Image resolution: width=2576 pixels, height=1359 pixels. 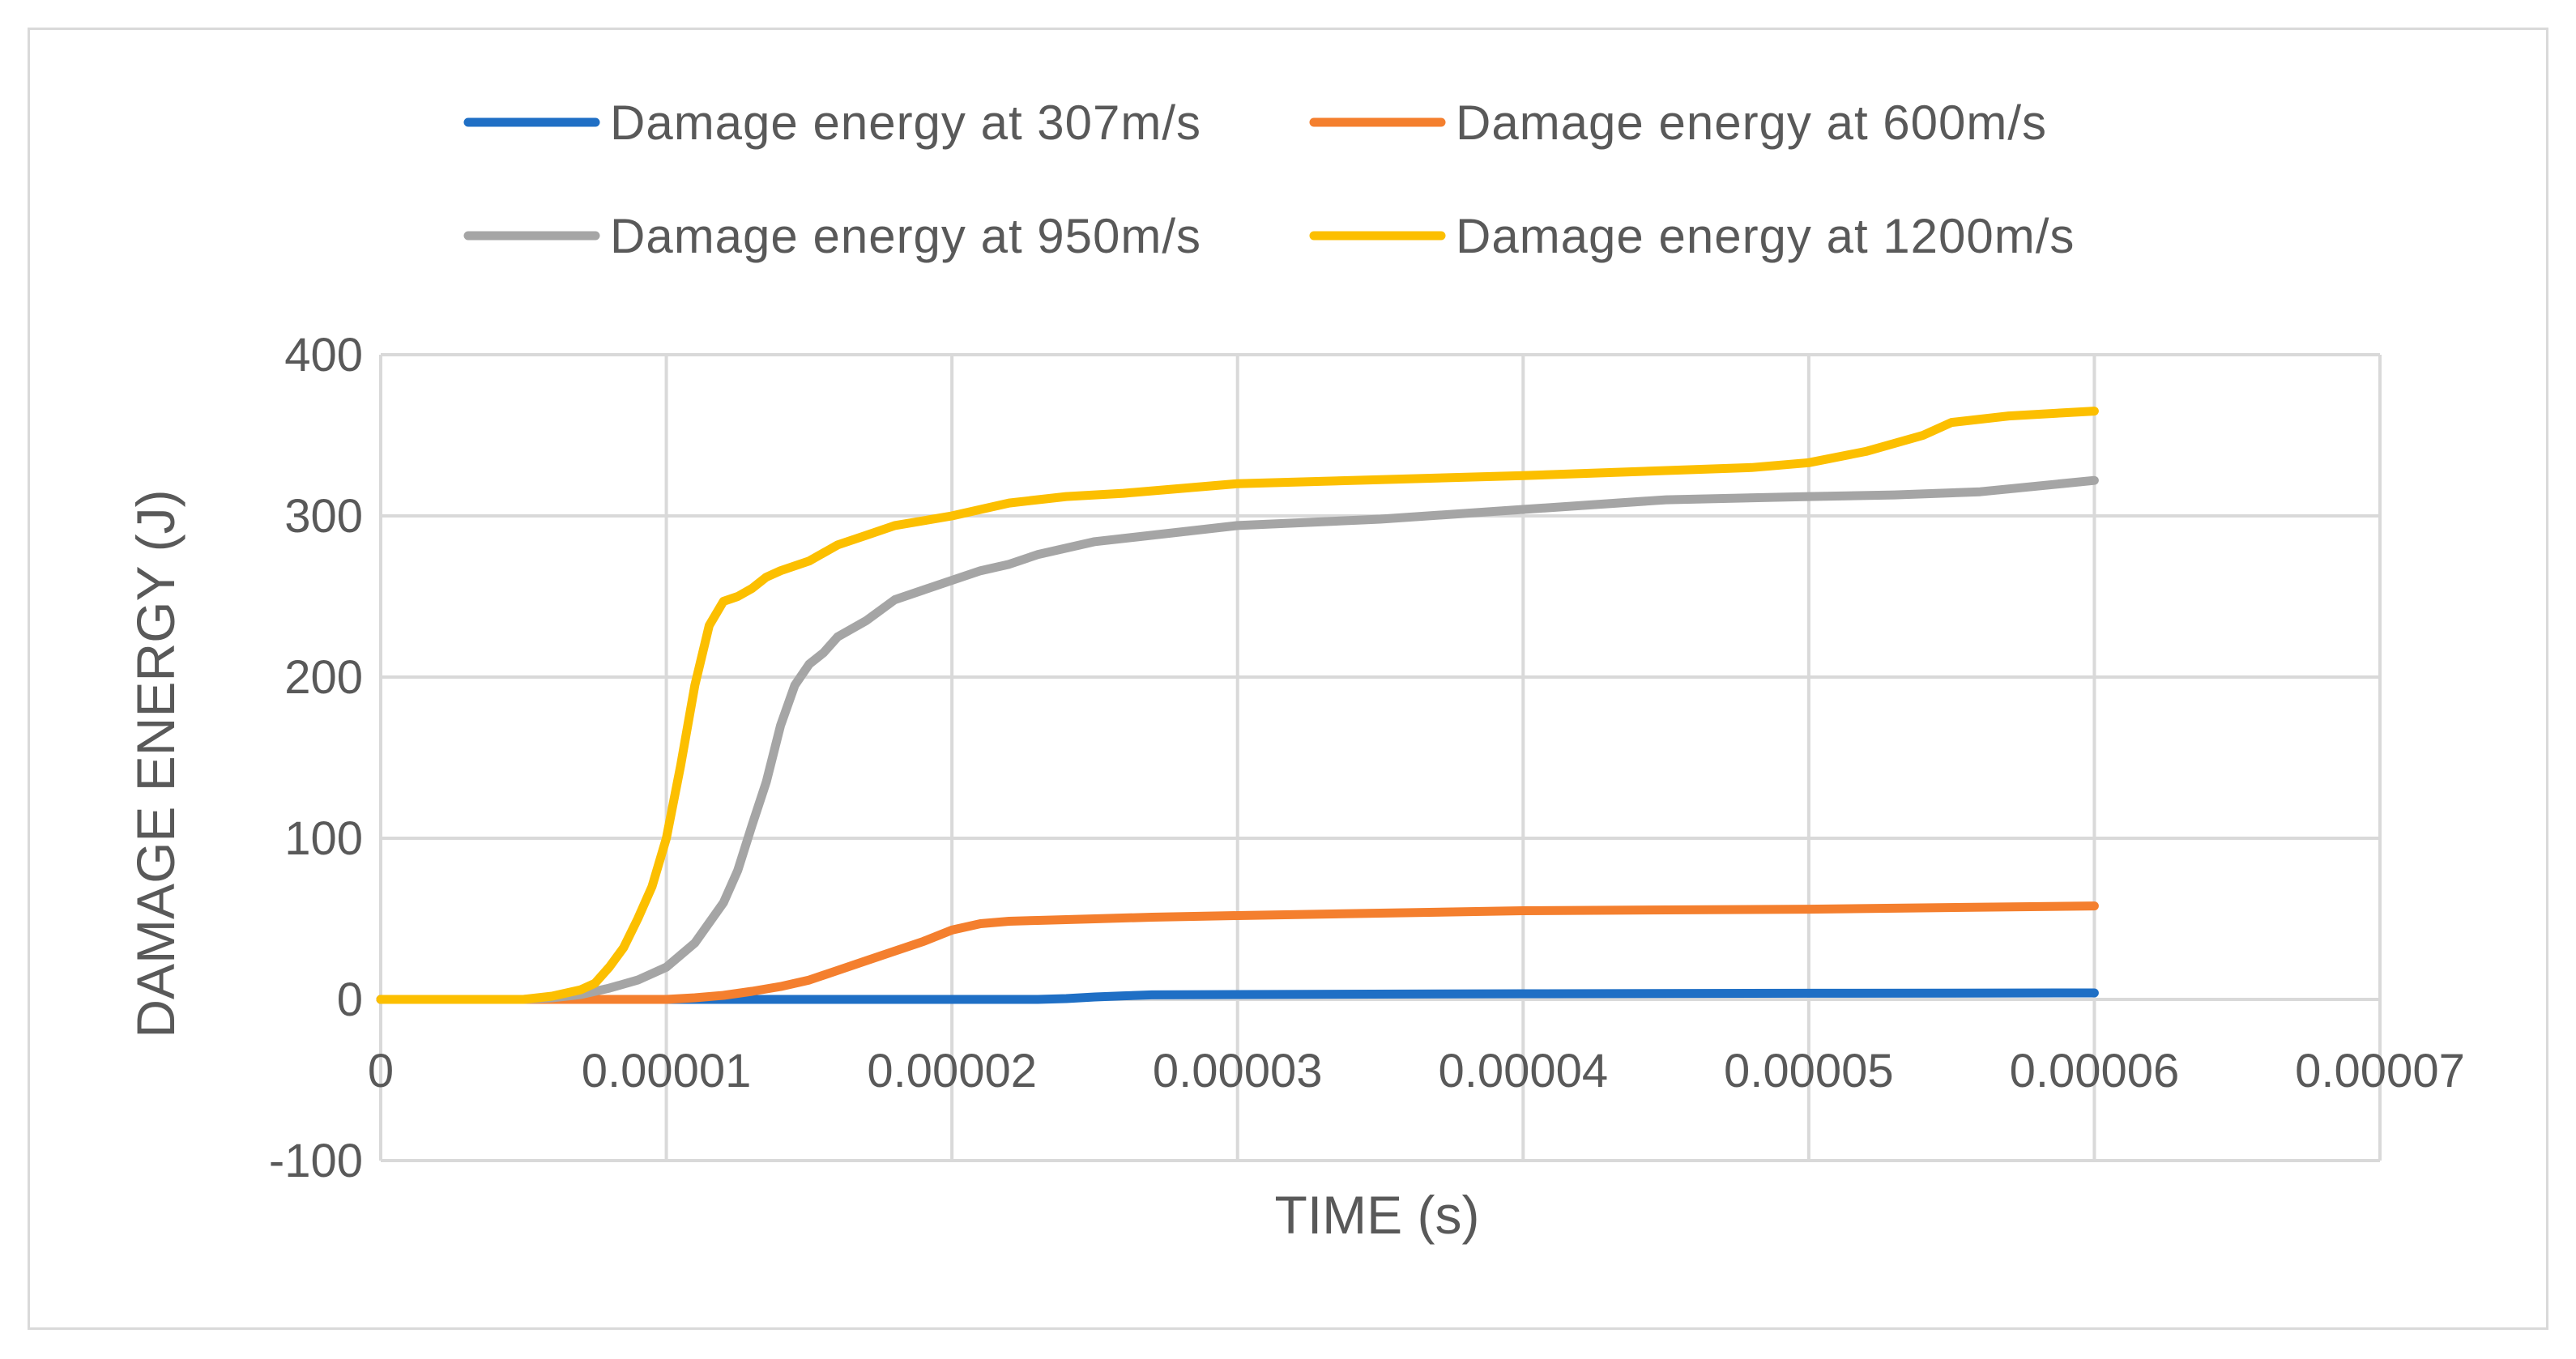 What do you see at coordinates (323, 516) in the screenshot?
I see `y-tick-label: 300` at bounding box center [323, 516].